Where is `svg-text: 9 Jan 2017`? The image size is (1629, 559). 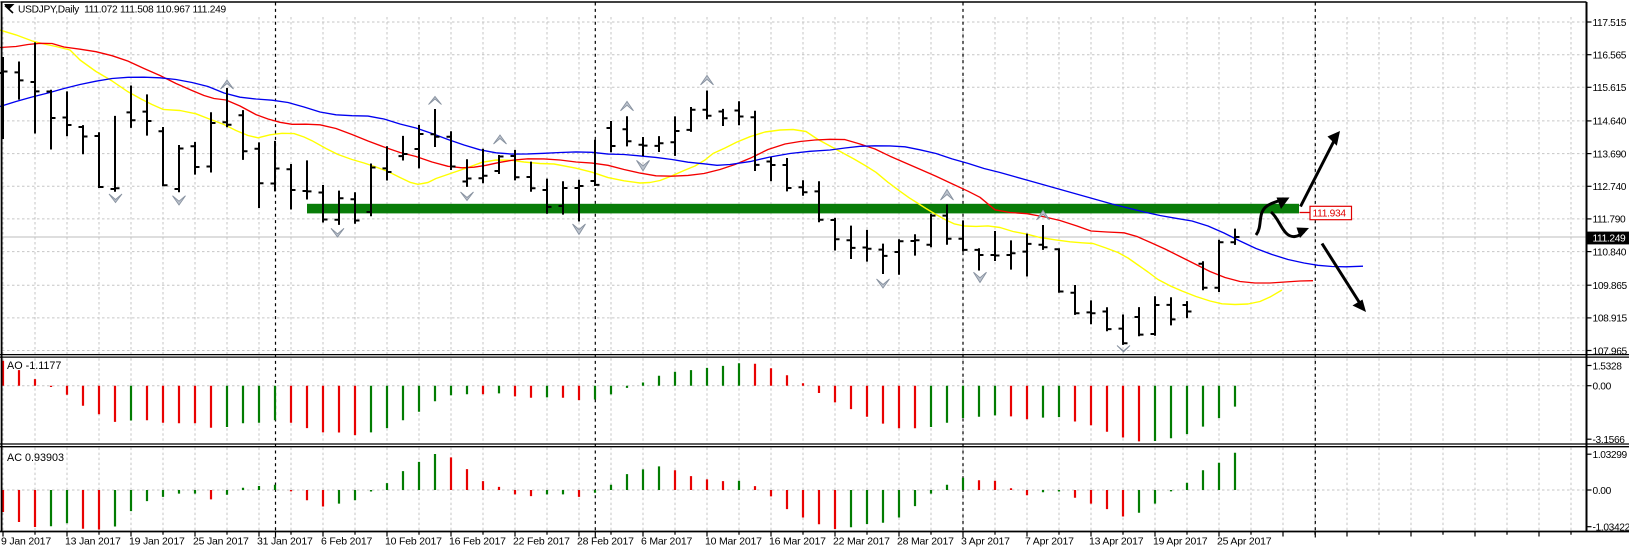 svg-text: 9 Jan 2017 is located at coordinates (26, 542).